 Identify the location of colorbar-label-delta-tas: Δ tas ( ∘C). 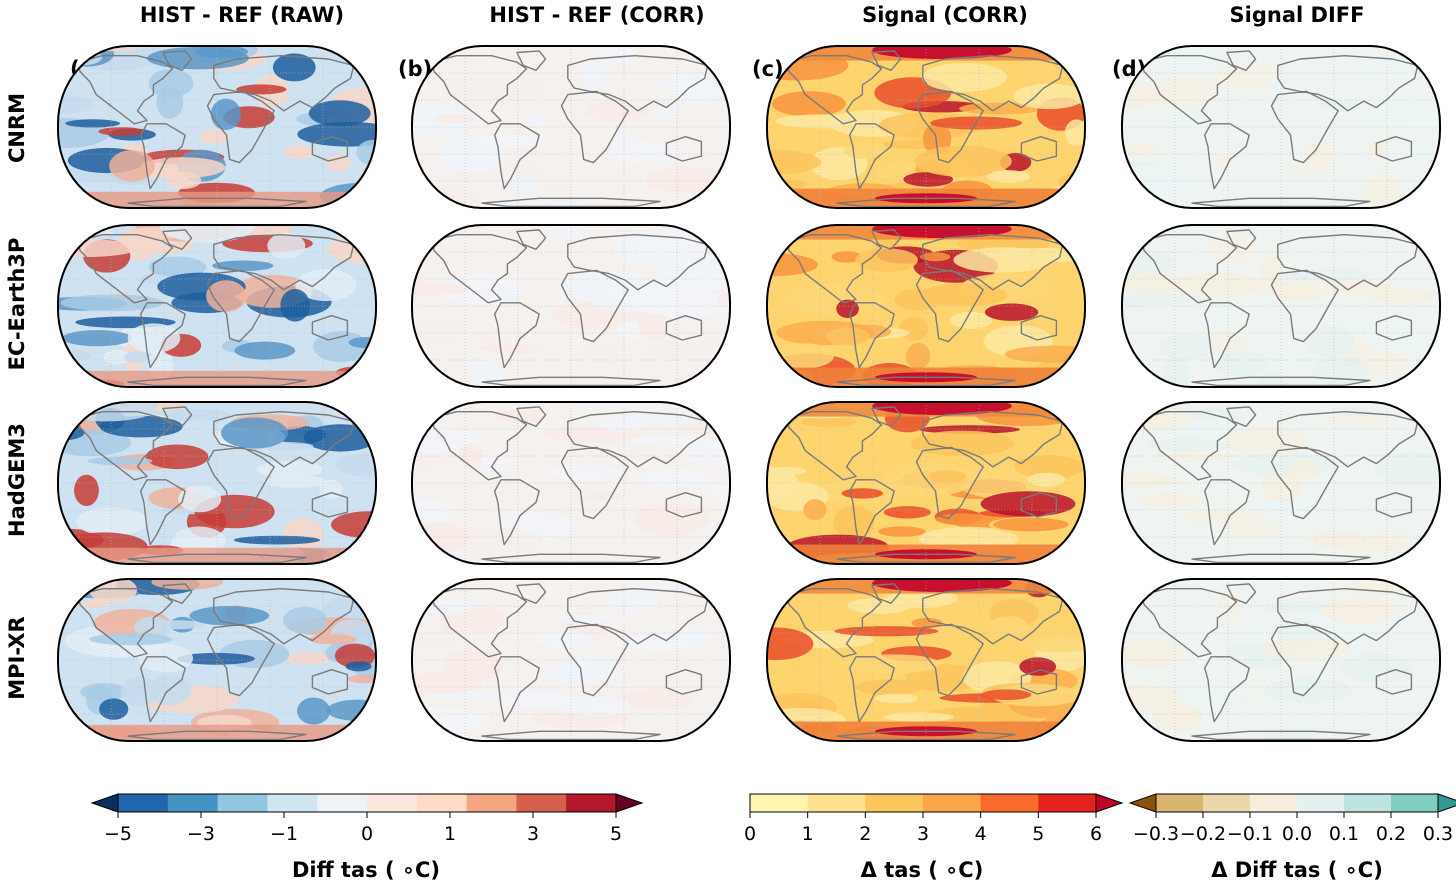
(922, 870).